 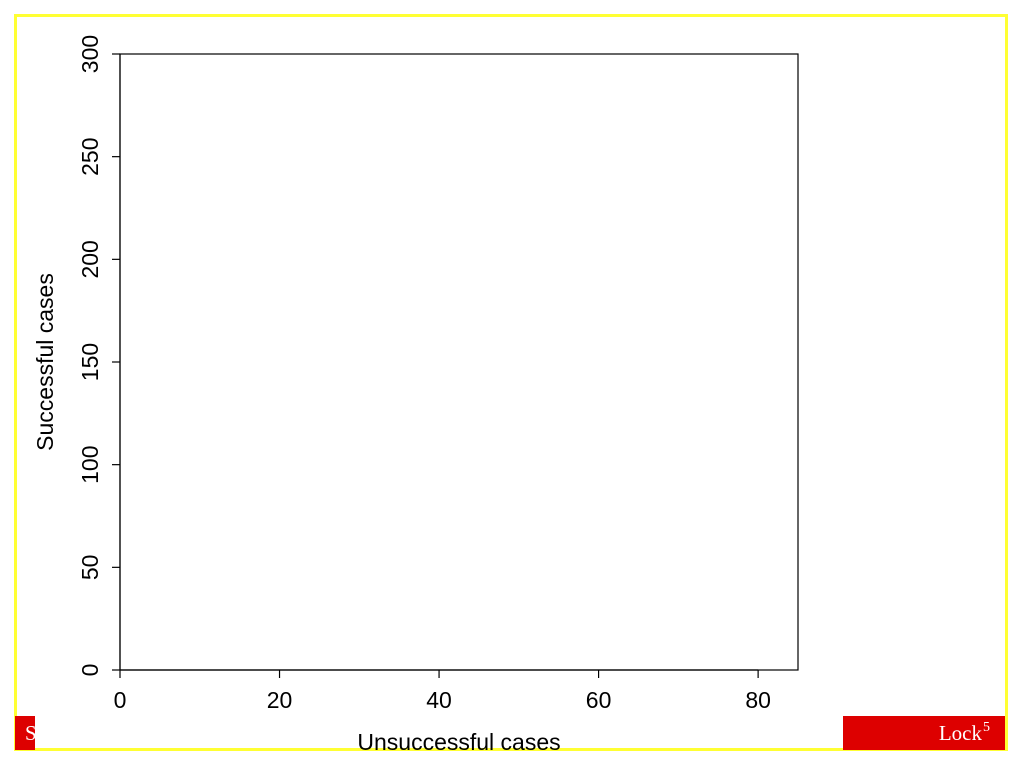 I want to click on y-axis-label: Successful cases, so click(x=45, y=362).